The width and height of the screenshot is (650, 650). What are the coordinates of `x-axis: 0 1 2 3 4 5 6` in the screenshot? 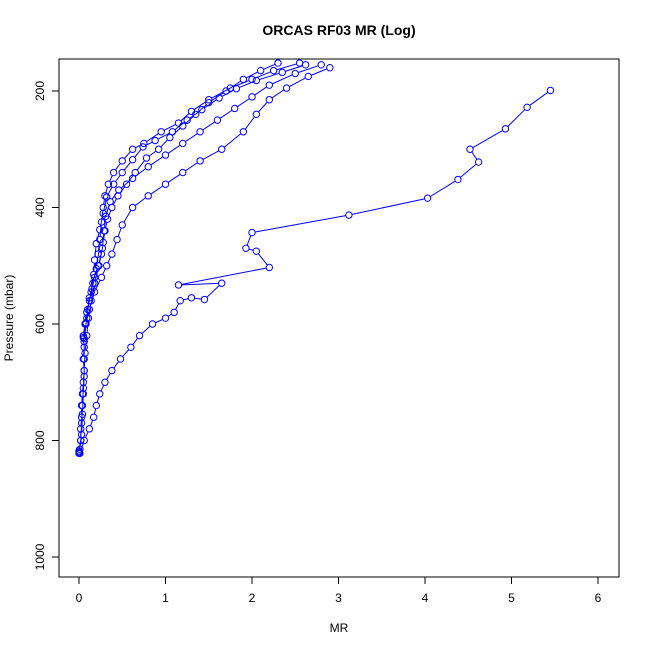 It's located at (339, 590).